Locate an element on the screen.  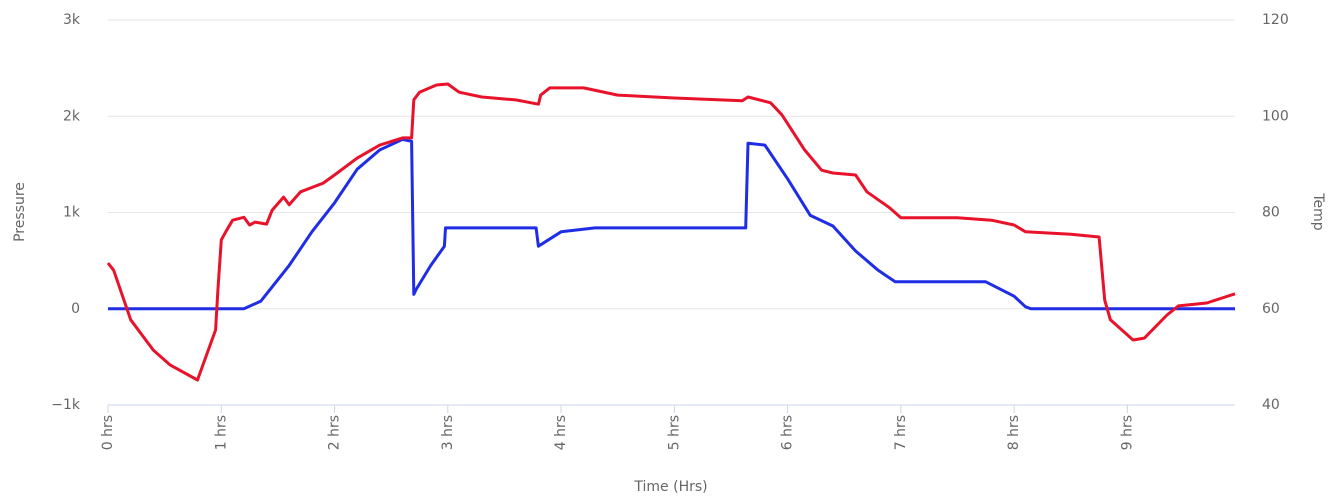
y-tick-label: −1k is located at coordinates (66, 405).